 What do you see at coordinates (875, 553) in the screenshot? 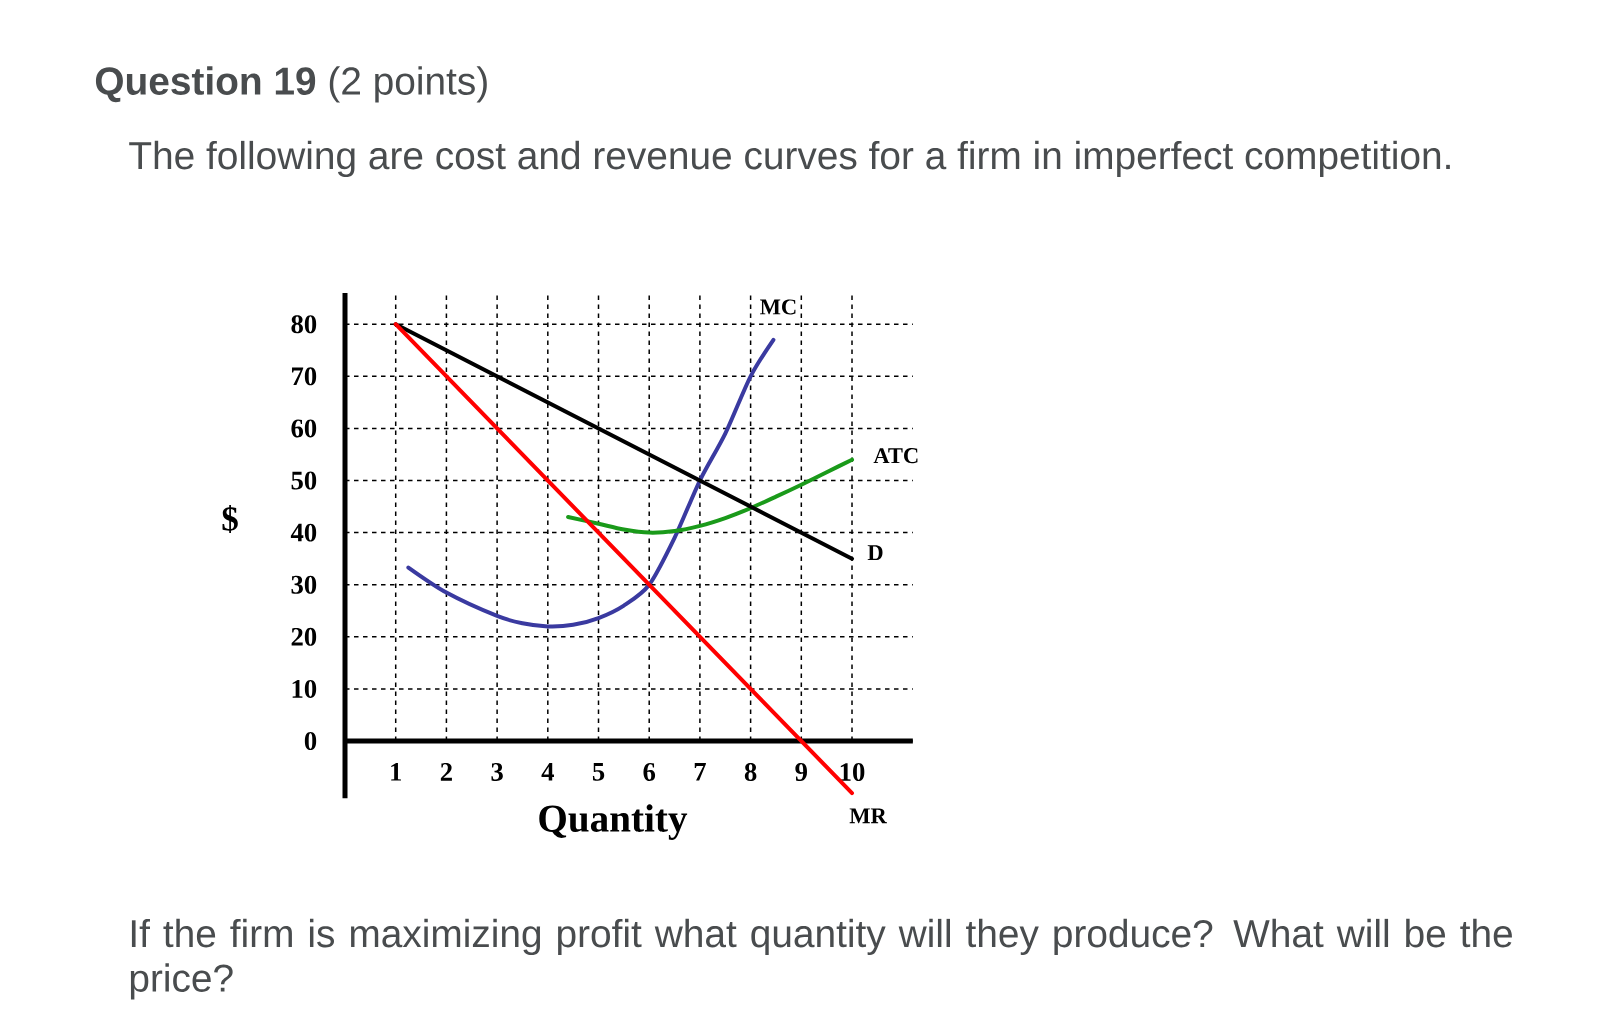
I see `series-label: D` at bounding box center [875, 553].